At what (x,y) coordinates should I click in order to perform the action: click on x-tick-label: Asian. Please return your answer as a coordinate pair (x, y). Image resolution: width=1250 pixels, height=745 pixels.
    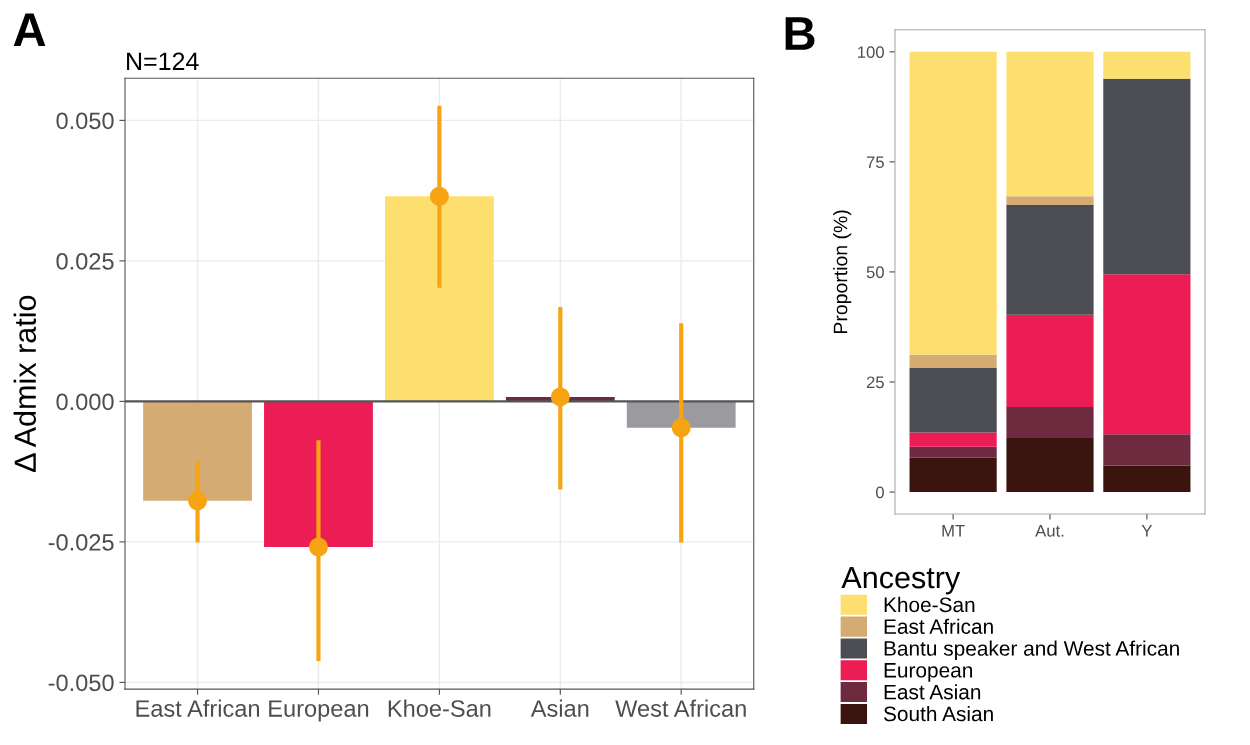
    Looking at the image, I should click on (559, 708).